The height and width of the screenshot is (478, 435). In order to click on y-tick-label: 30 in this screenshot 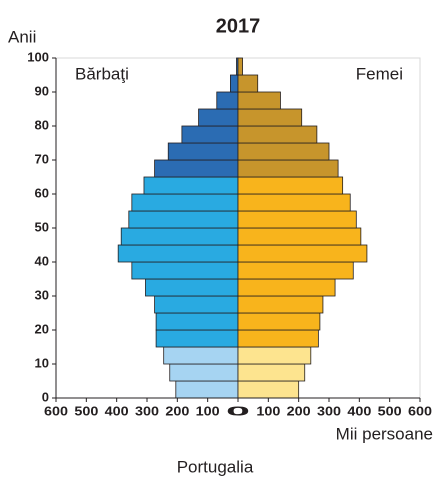, I will do `click(42, 294)`.